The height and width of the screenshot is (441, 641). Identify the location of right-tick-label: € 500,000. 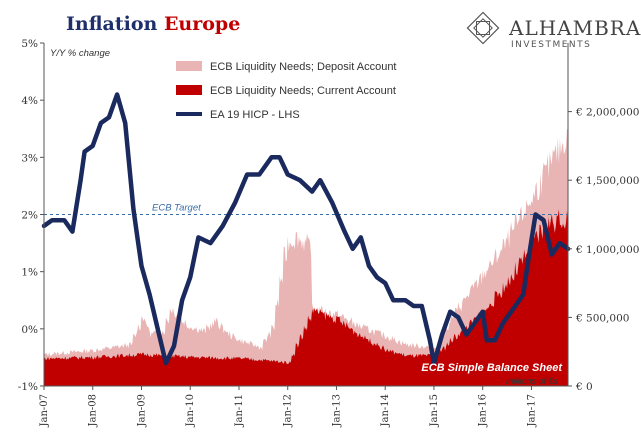
(602, 318).